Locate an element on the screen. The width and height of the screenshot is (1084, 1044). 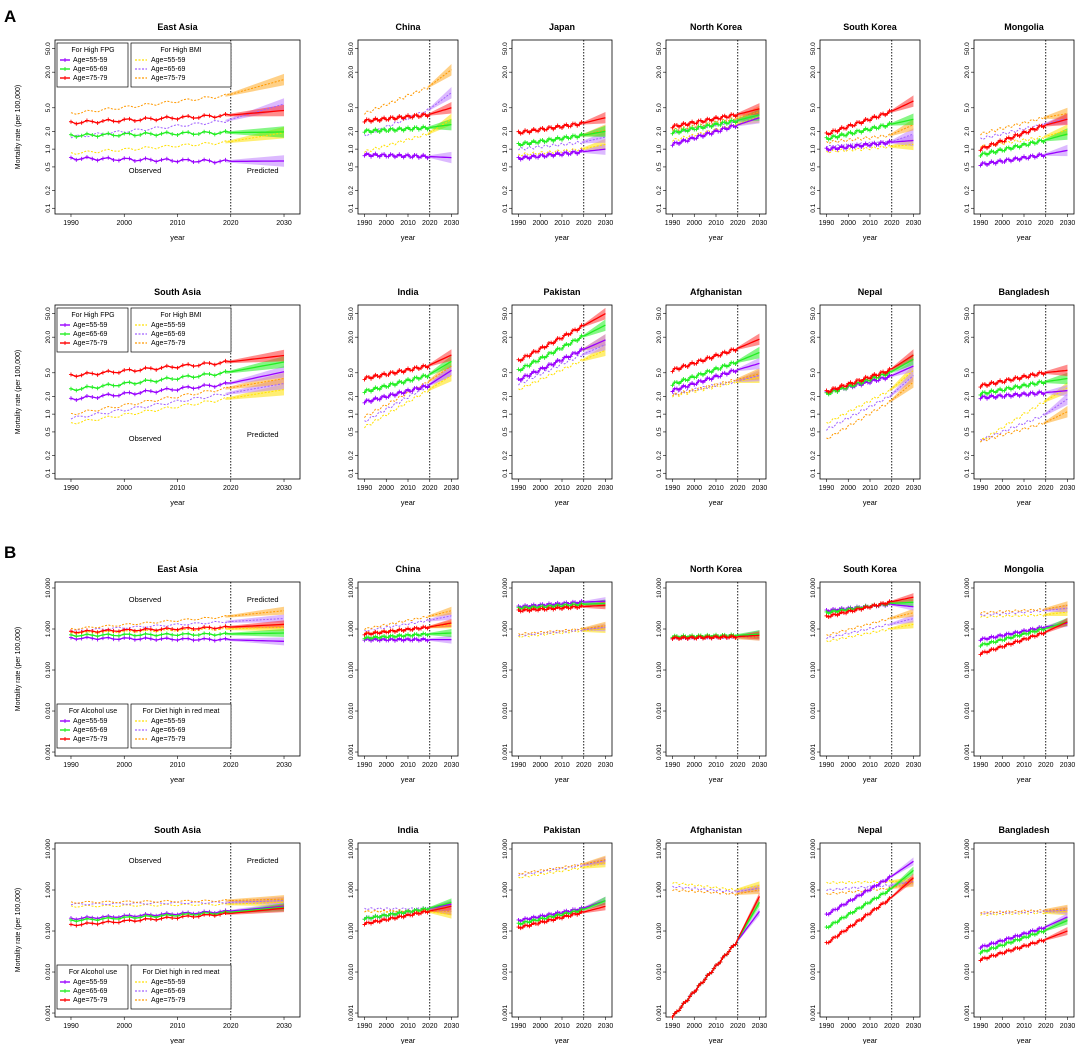
y-tick-label: 1.0 is located at coordinates (813, 413).